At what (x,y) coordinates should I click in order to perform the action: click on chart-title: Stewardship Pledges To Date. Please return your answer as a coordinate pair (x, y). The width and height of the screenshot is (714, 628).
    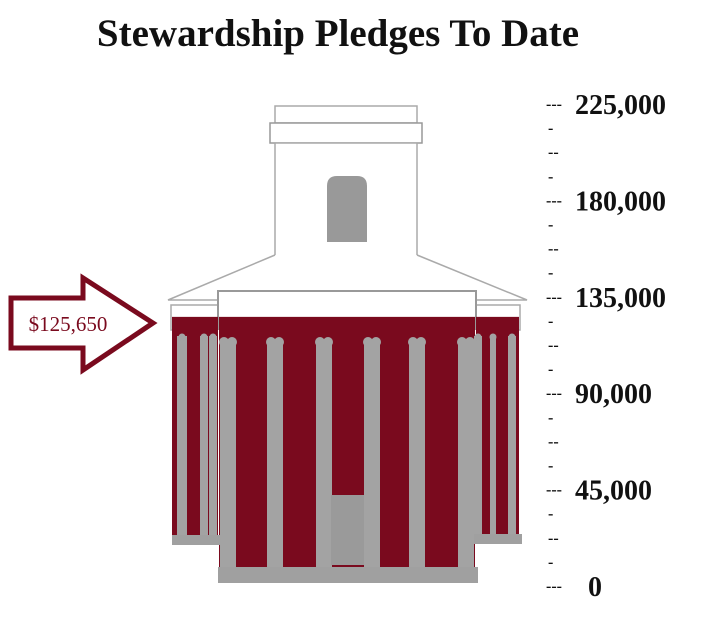
    Looking at the image, I should click on (338, 33).